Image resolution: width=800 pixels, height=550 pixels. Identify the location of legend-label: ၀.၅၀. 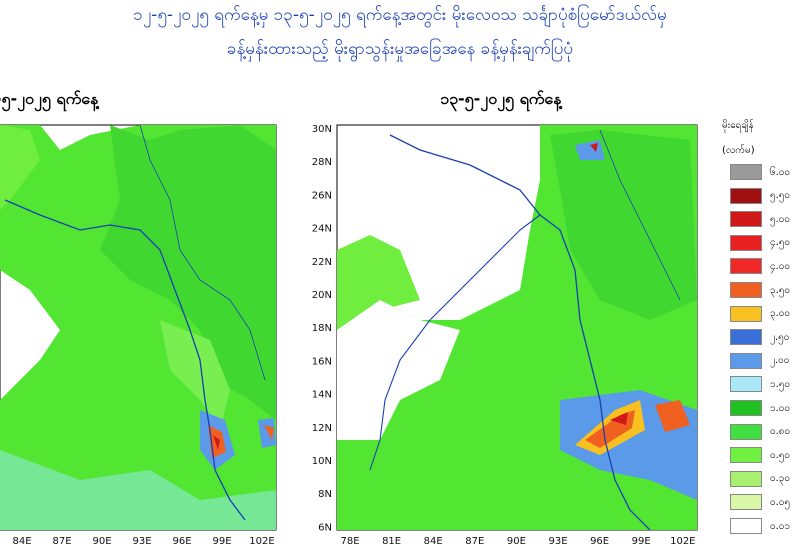
(780, 455).